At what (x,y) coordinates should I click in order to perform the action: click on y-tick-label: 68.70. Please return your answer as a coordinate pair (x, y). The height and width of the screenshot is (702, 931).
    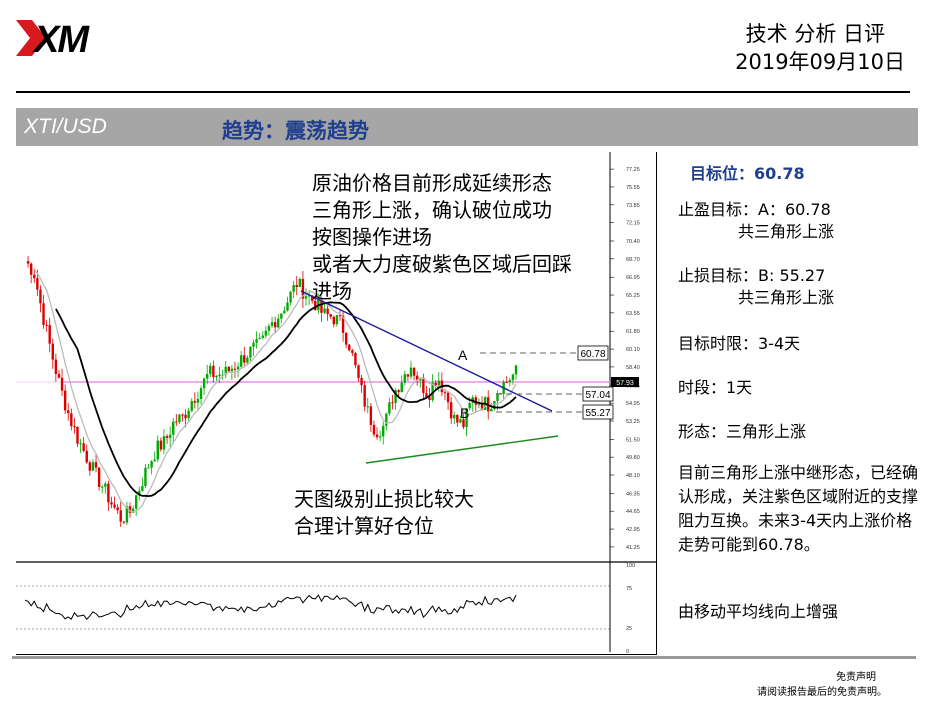
    Looking at the image, I should click on (633, 260).